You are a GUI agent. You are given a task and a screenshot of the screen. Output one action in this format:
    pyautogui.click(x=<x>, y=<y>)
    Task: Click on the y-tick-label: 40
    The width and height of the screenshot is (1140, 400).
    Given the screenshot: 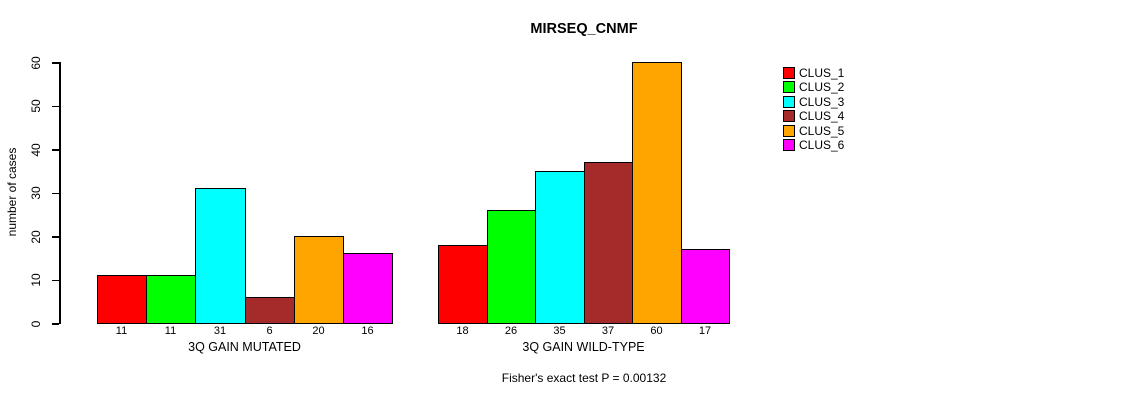 What is the action you would take?
    pyautogui.click(x=36, y=149)
    